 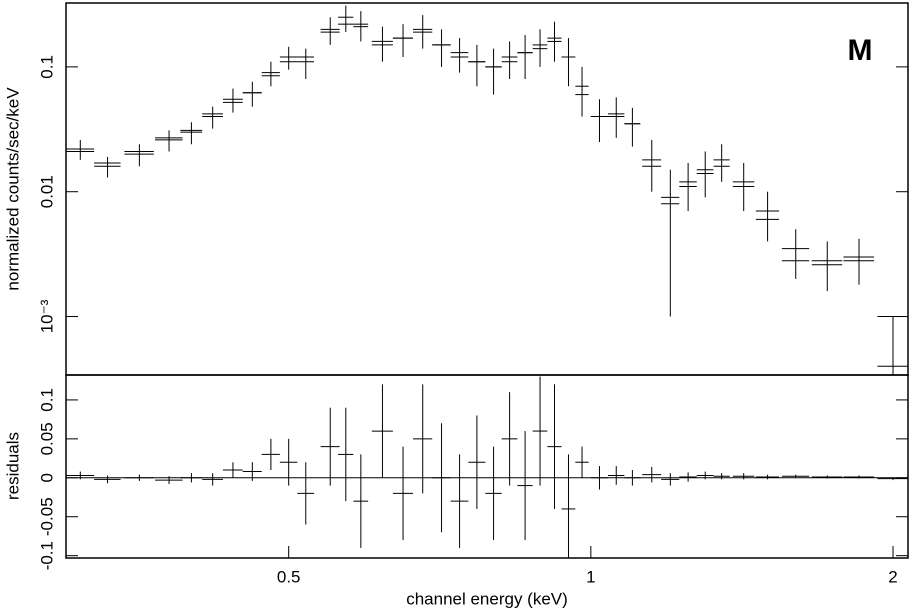 I want to click on y-tick-label: 0.01, so click(x=46, y=191).